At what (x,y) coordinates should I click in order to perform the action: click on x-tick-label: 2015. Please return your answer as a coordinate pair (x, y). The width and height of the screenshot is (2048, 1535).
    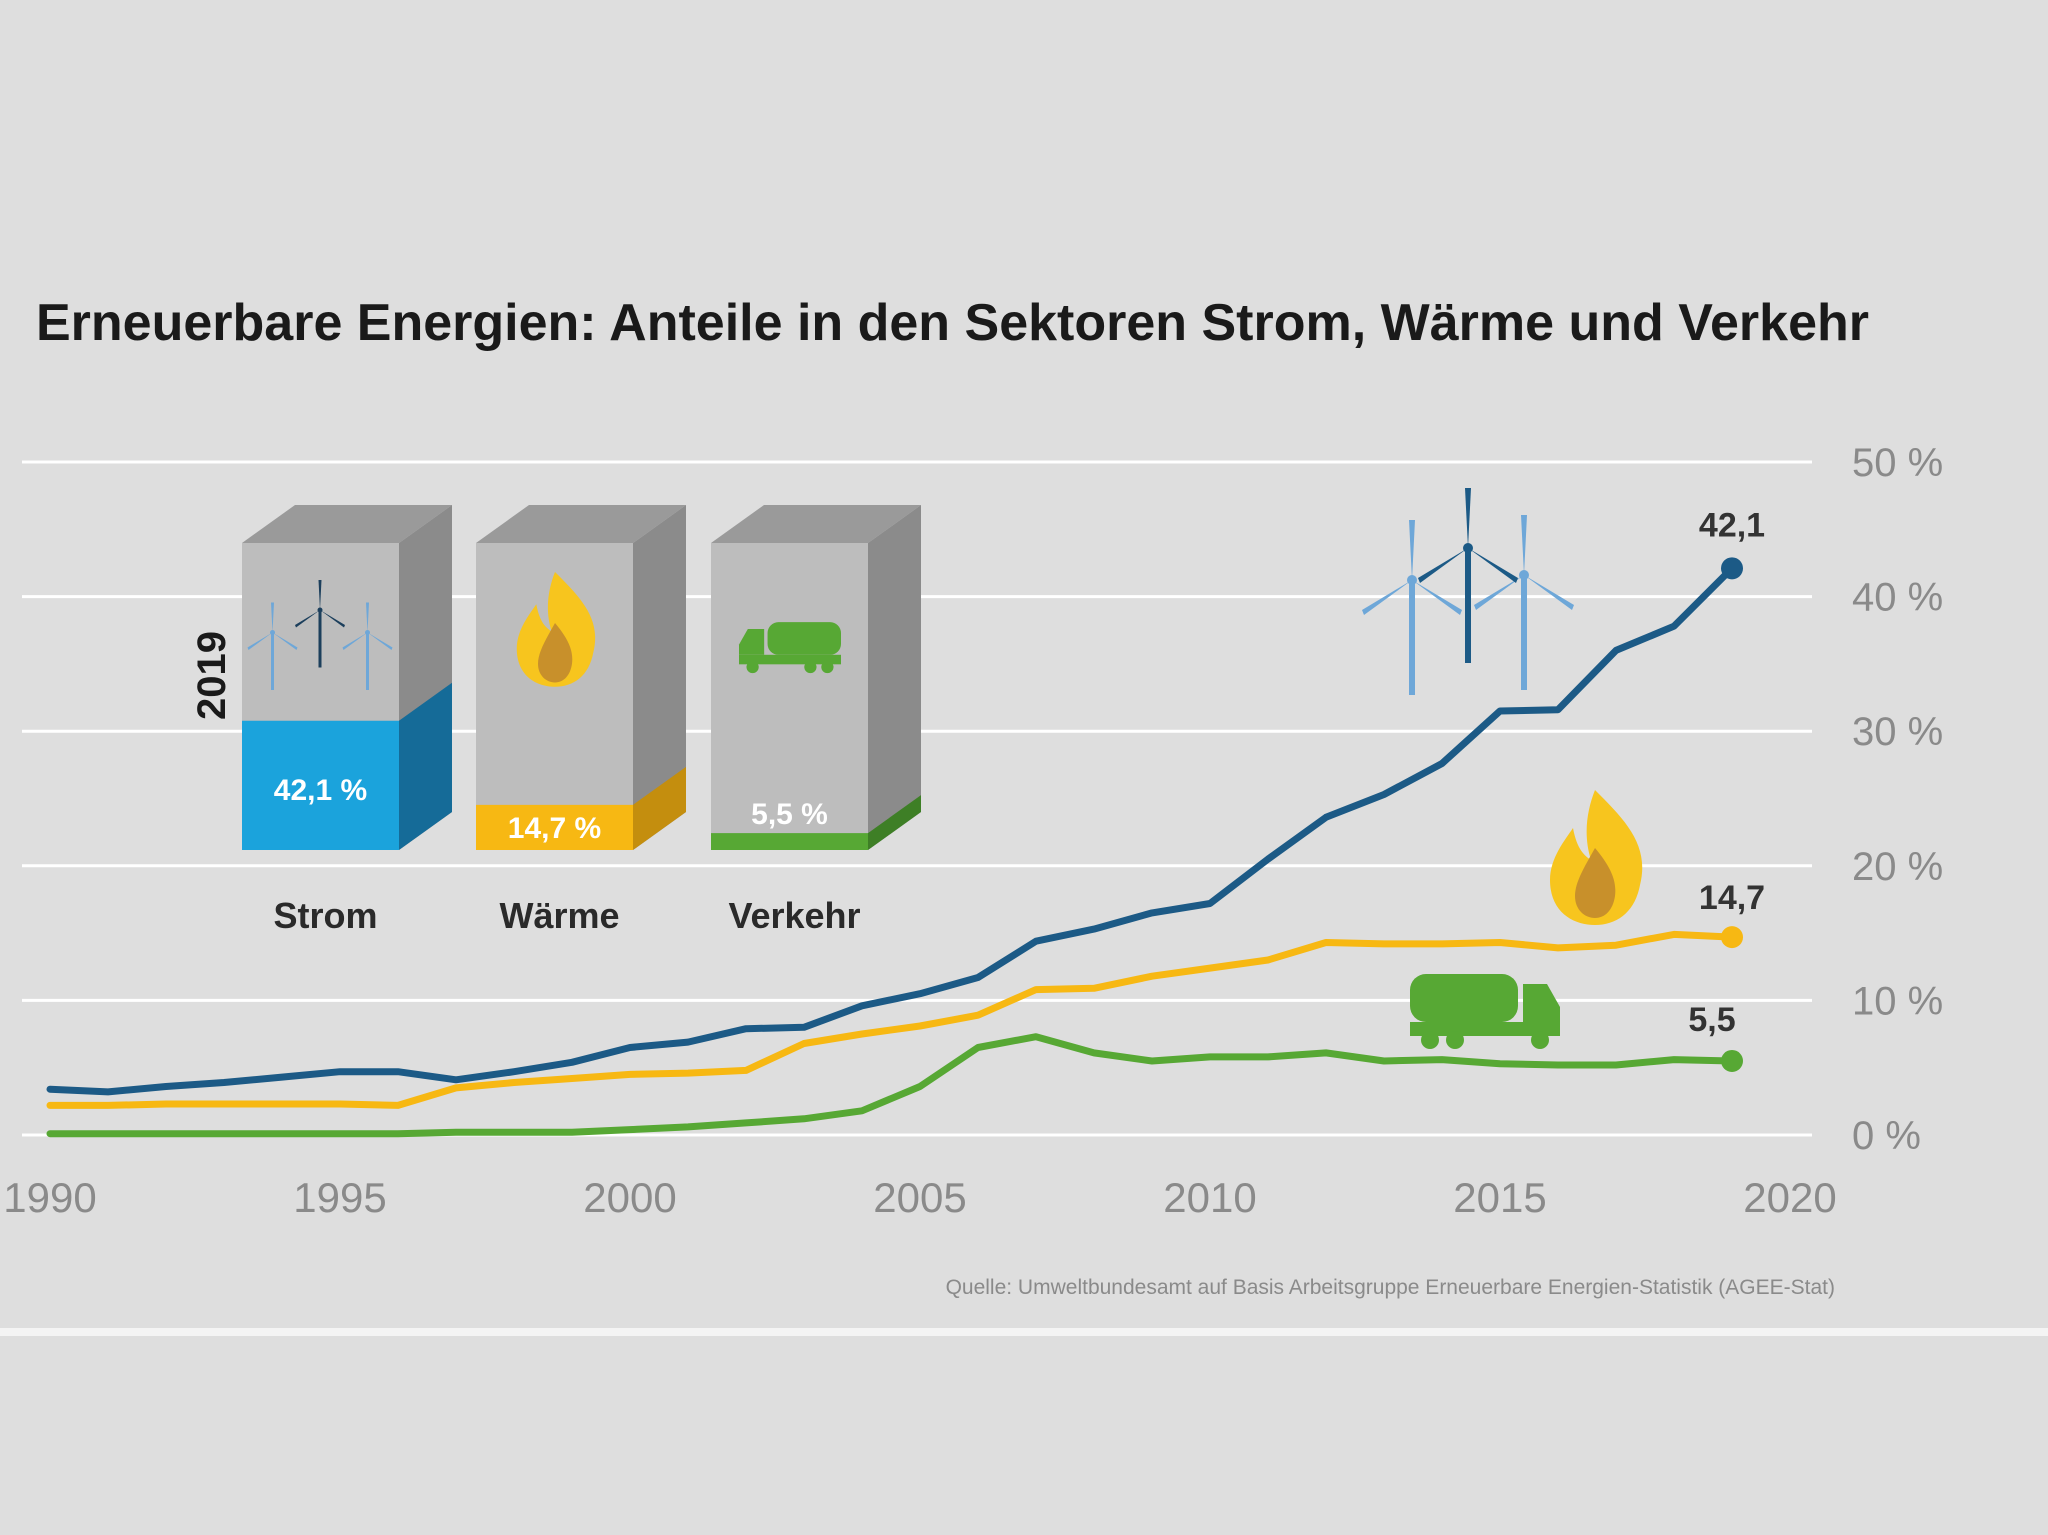
    Looking at the image, I should click on (1499, 1197).